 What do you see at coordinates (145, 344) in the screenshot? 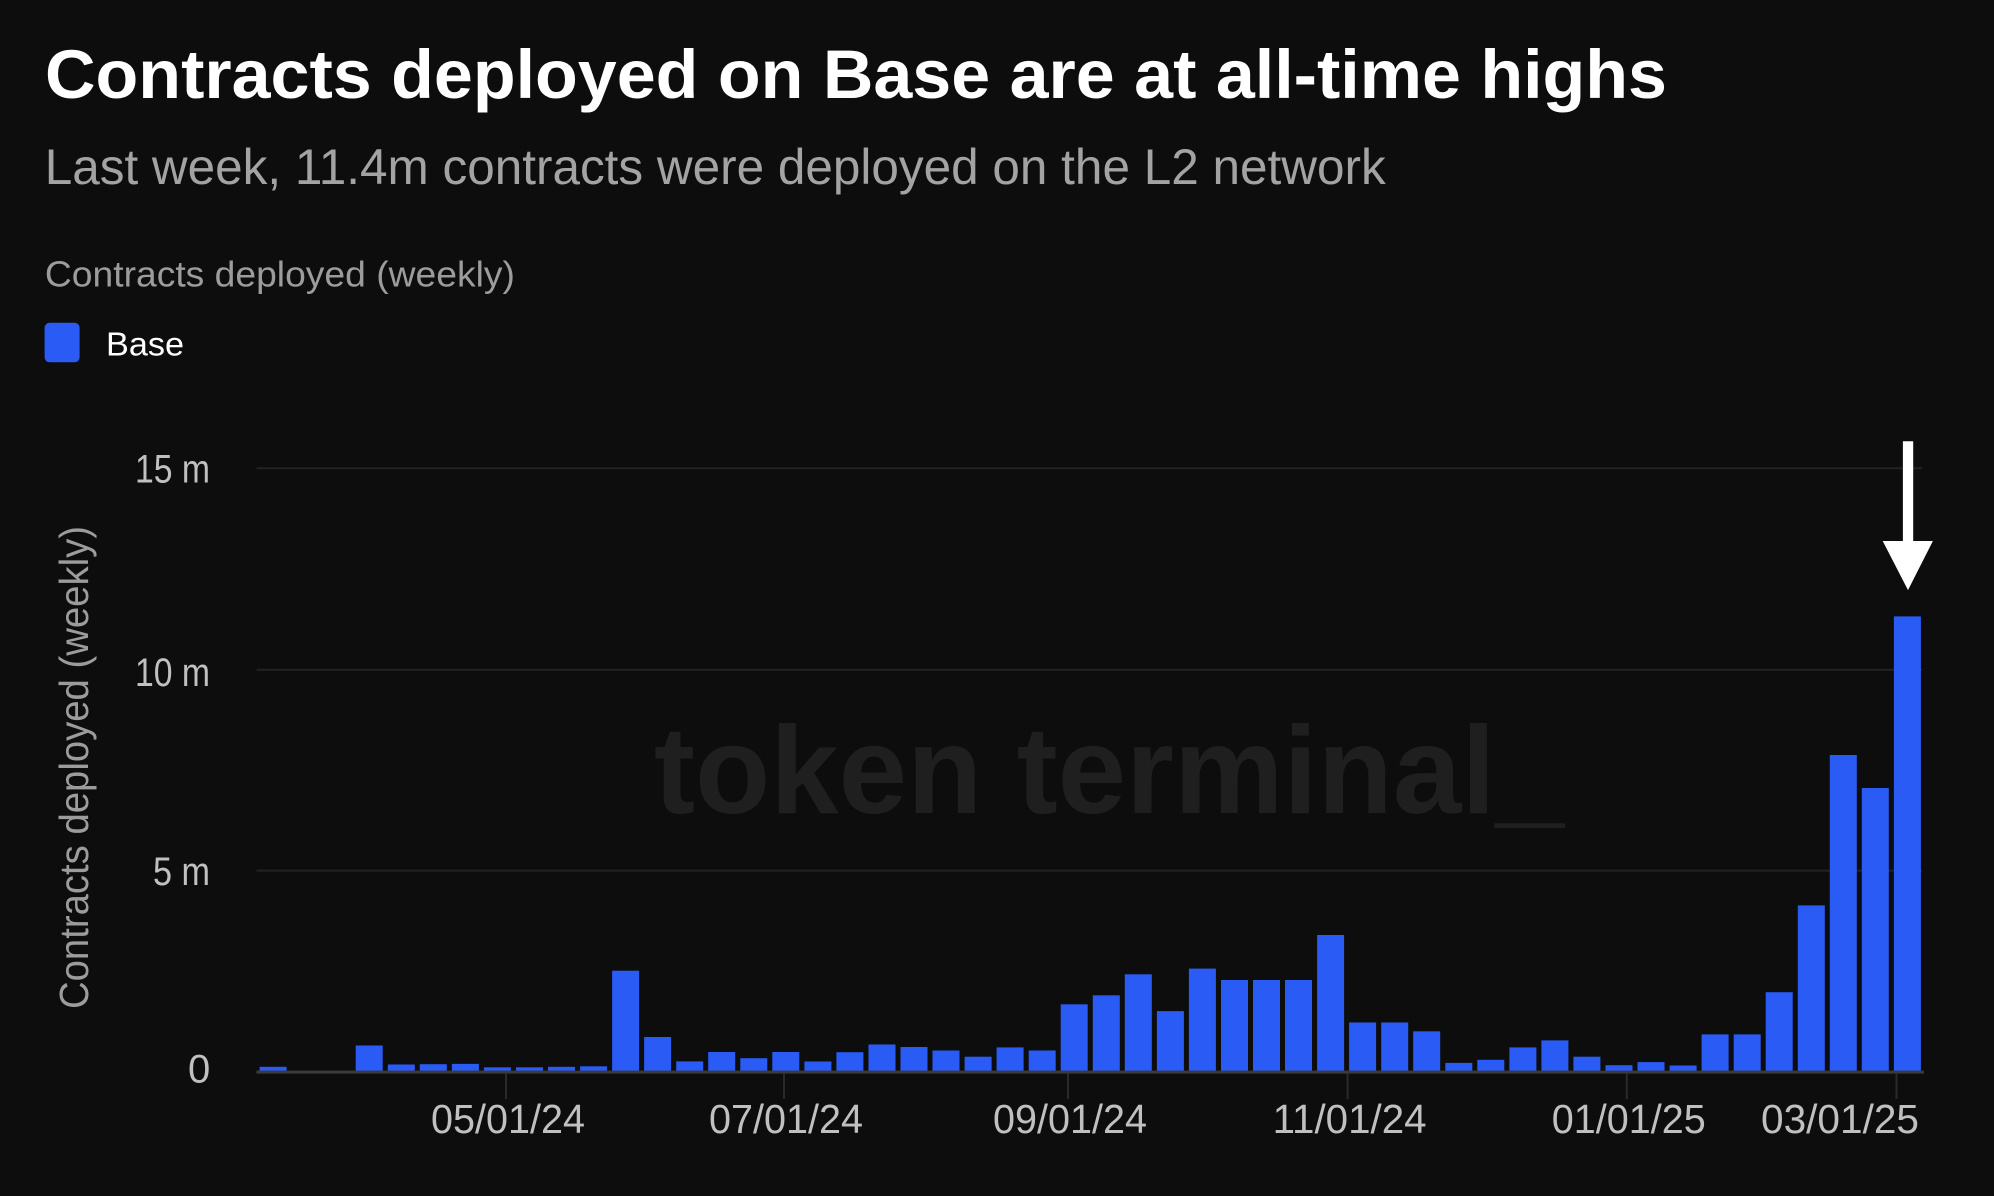
I see `svg-text: Base` at bounding box center [145, 344].